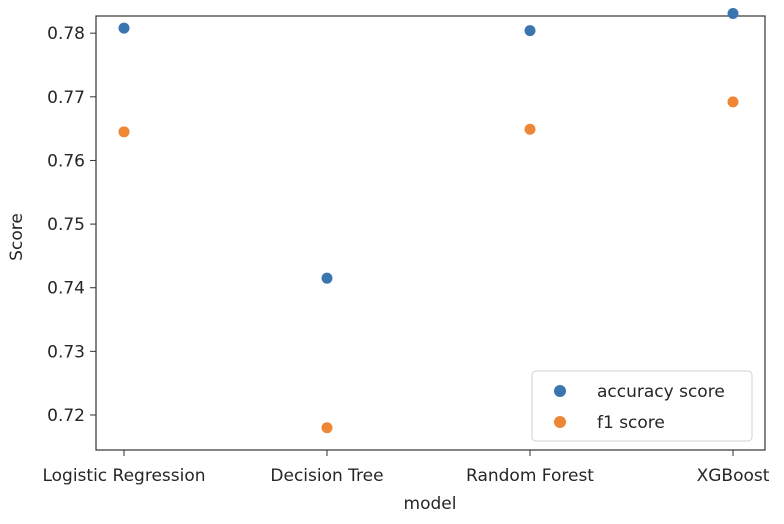 The height and width of the screenshot is (524, 784). What do you see at coordinates (66, 161) in the screenshot?
I see `y-tick-label: 0.76` at bounding box center [66, 161].